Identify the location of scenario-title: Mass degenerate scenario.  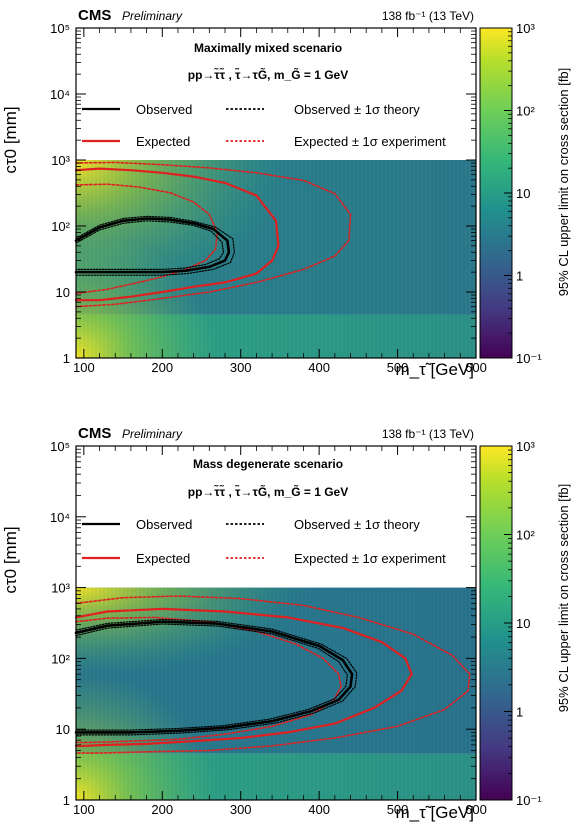
(268, 464).